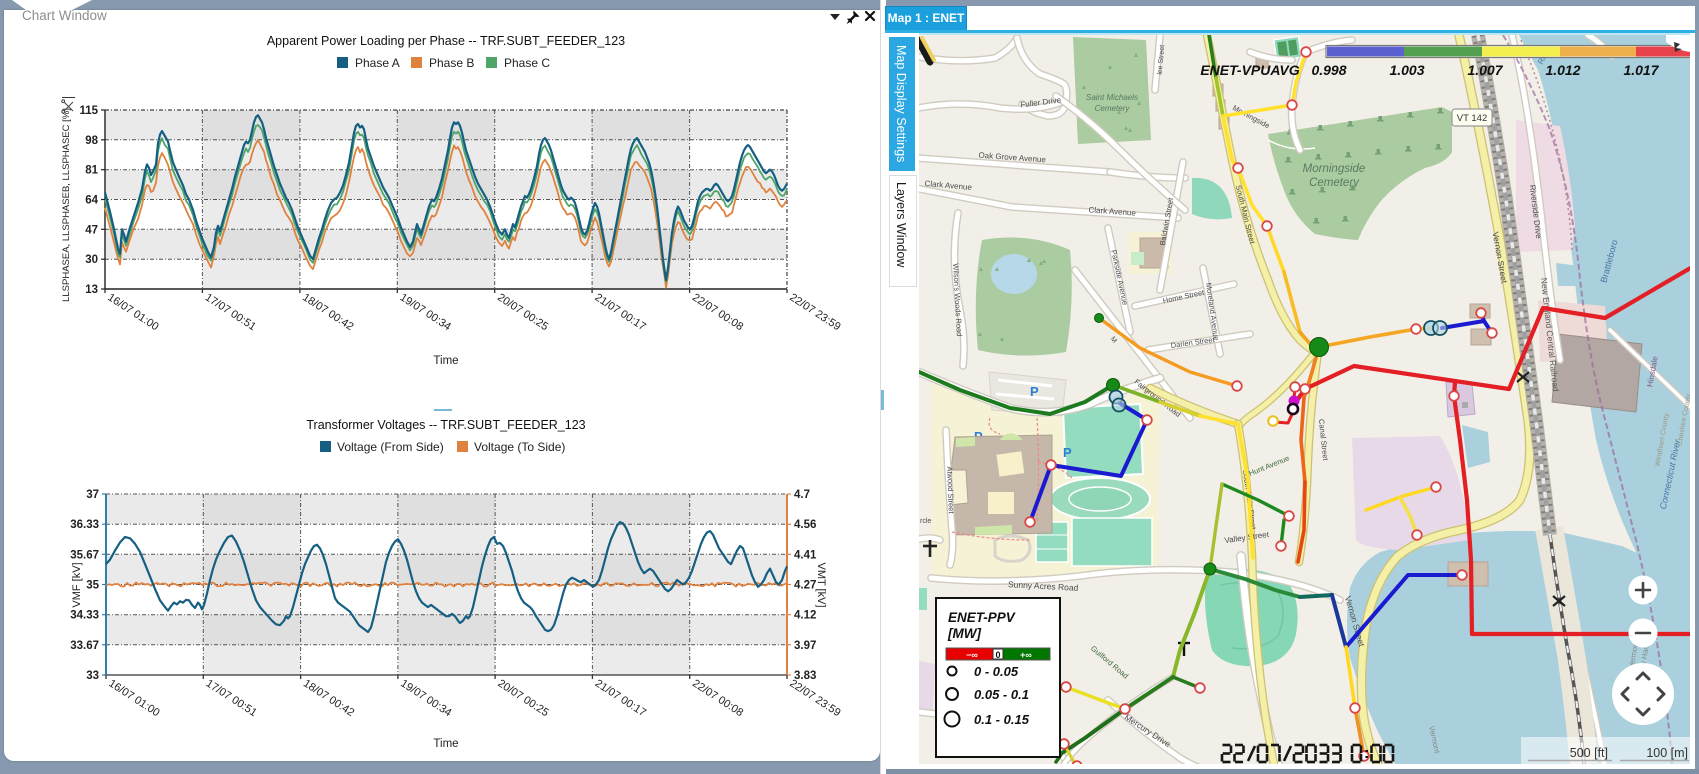  I want to click on svg-text: 35.67, so click(84, 555).